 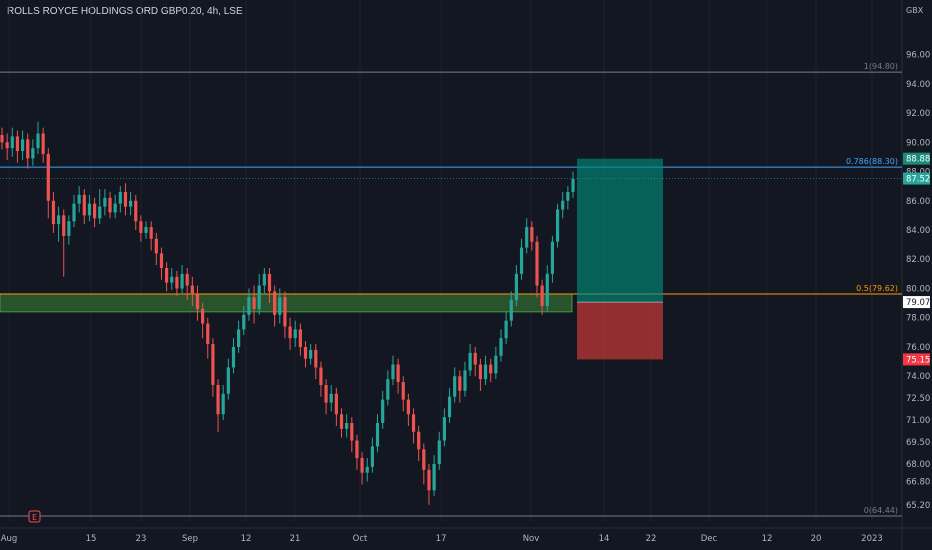 What do you see at coordinates (918, 465) in the screenshot?
I see `y-tick-label: 68.00` at bounding box center [918, 465].